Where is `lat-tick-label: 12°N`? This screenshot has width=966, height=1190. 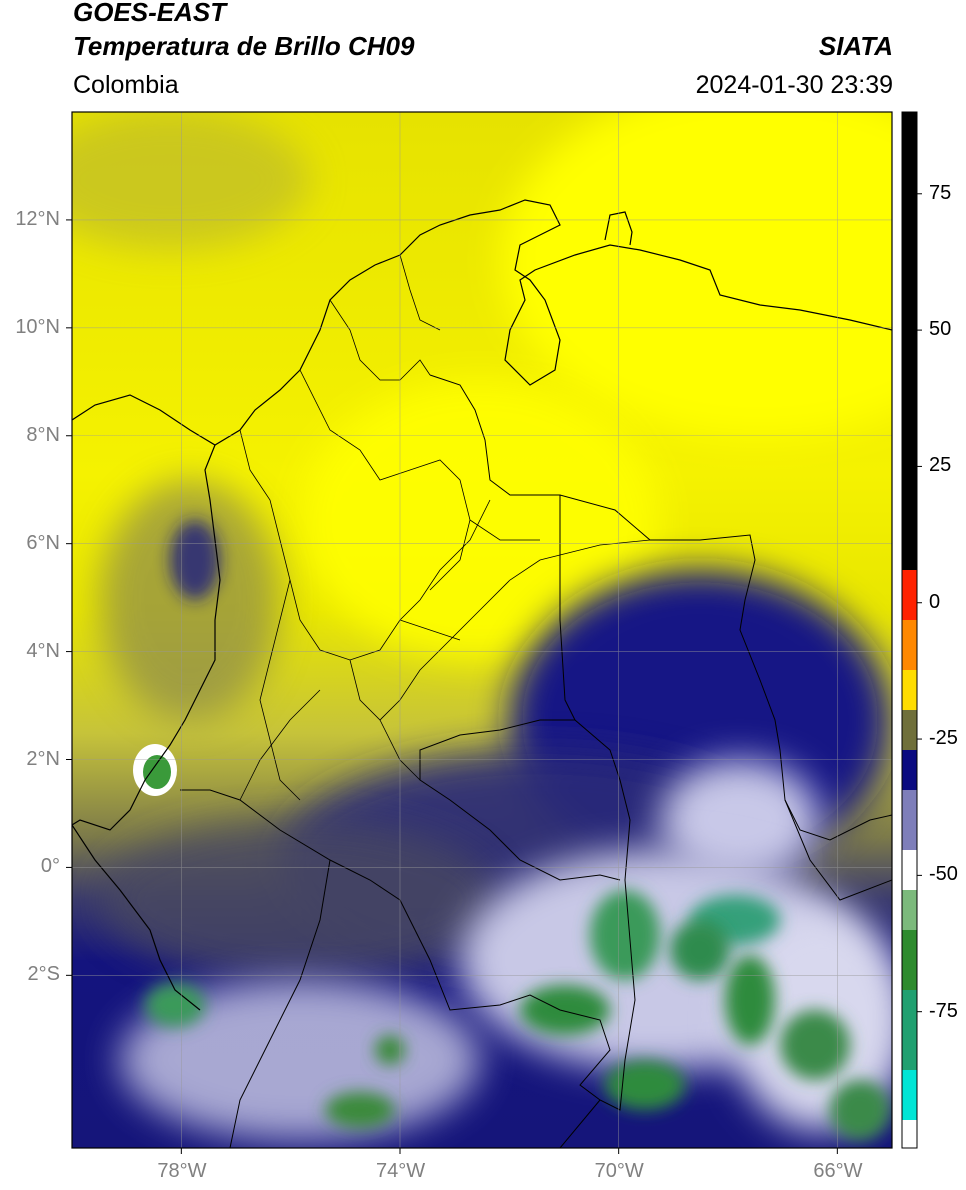
lat-tick-label: 12°N is located at coordinates (37, 218).